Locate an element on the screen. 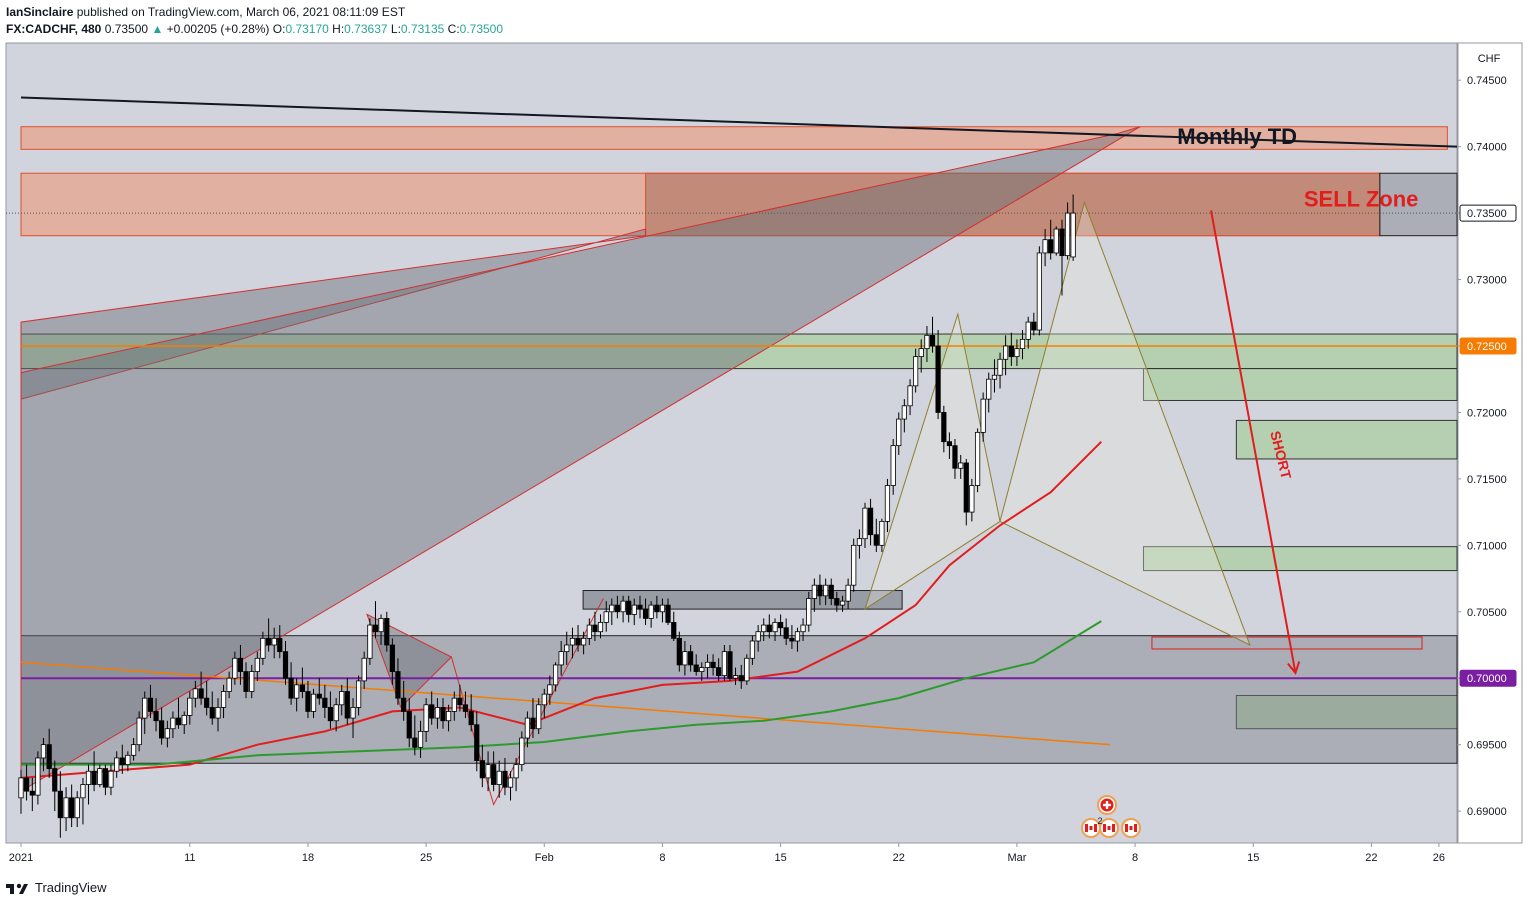  price-axis is located at coordinates (1490, 443).